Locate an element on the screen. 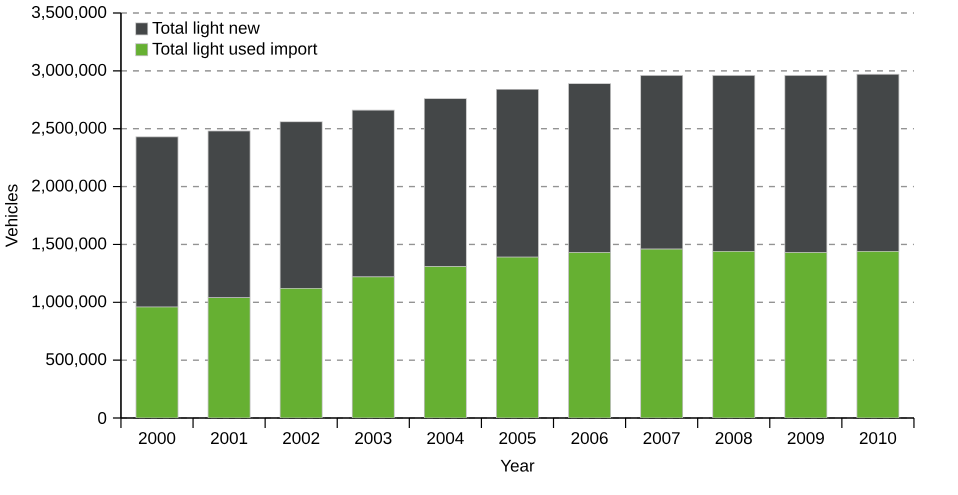 Image resolution: width=958 pixels, height=495 pixels. y-axis-title: Vehicles is located at coordinates (11, 216).